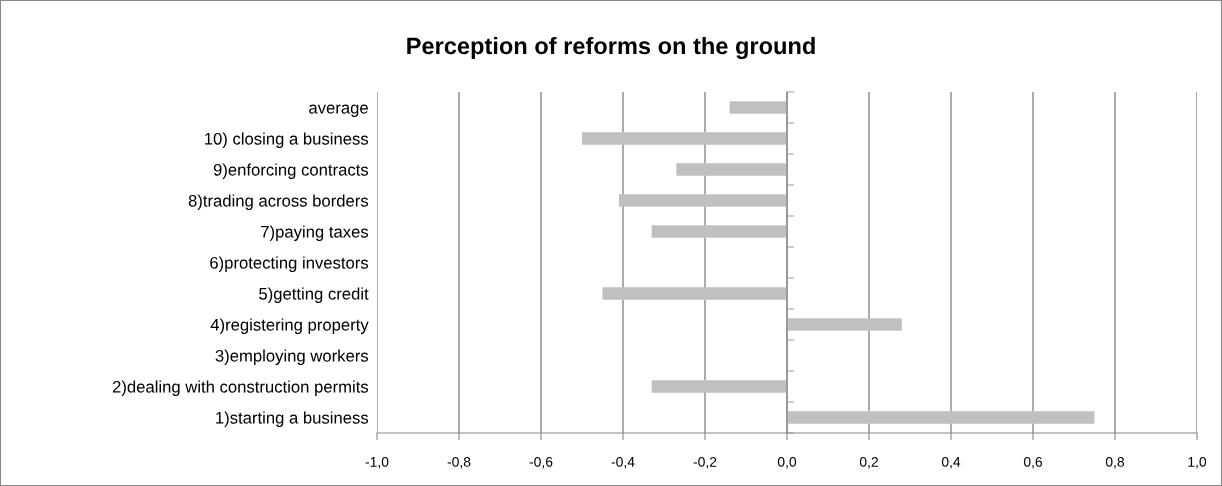 The width and height of the screenshot is (1222, 486). Describe the element at coordinates (459, 462) in the screenshot. I see `x-tick-label: -0,8` at that location.